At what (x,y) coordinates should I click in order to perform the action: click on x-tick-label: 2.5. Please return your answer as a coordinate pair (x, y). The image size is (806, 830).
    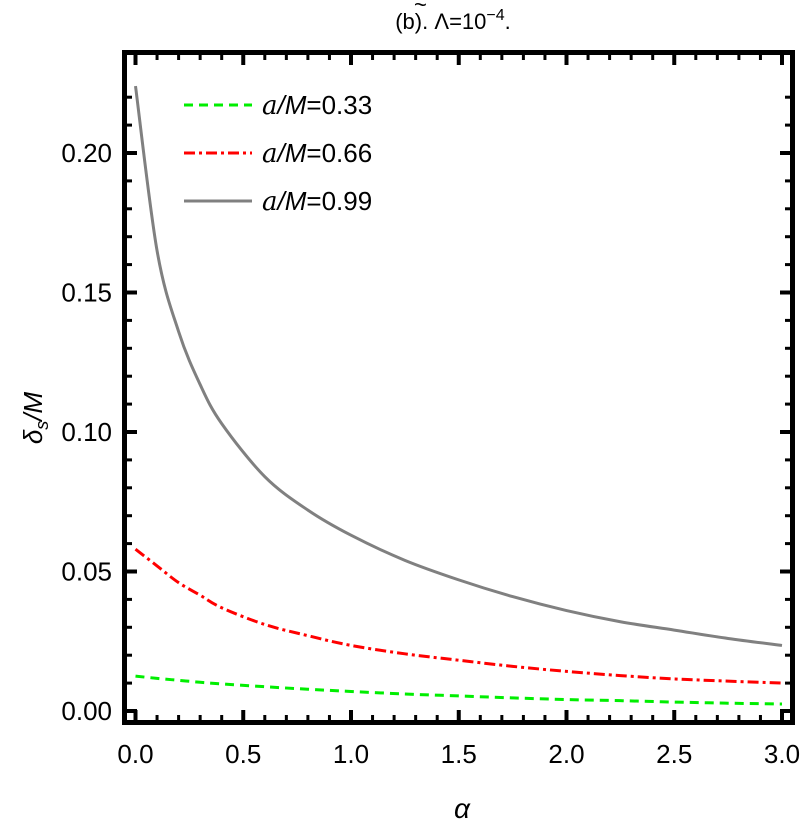
    Looking at the image, I should click on (674, 754).